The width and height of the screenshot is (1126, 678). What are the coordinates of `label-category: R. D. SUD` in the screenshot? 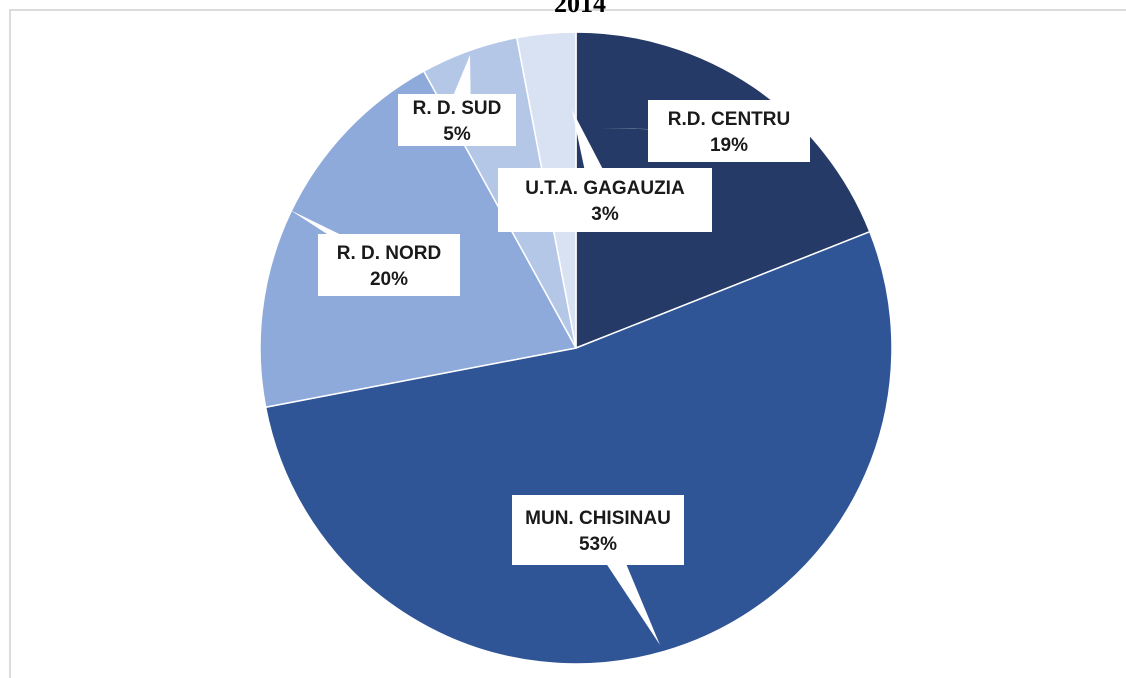 It's located at (457, 108).